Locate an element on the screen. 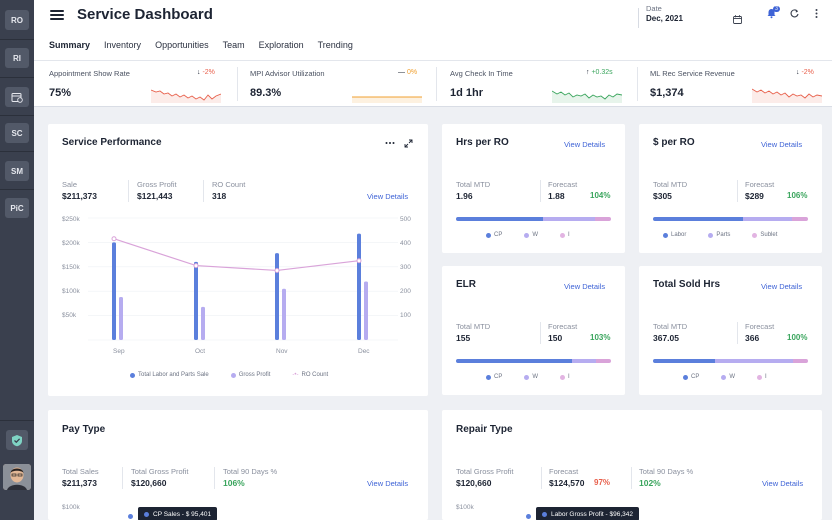 This screenshot has height=520, width=832. calendar-clock-icon is located at coordinates (17, 97).